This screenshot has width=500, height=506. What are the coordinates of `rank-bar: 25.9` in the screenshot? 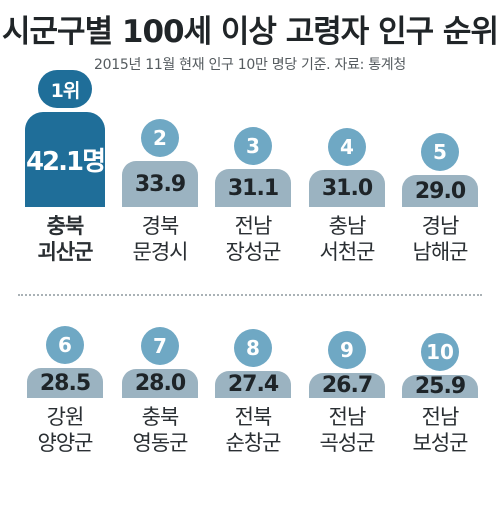 It's located at (440, 386).